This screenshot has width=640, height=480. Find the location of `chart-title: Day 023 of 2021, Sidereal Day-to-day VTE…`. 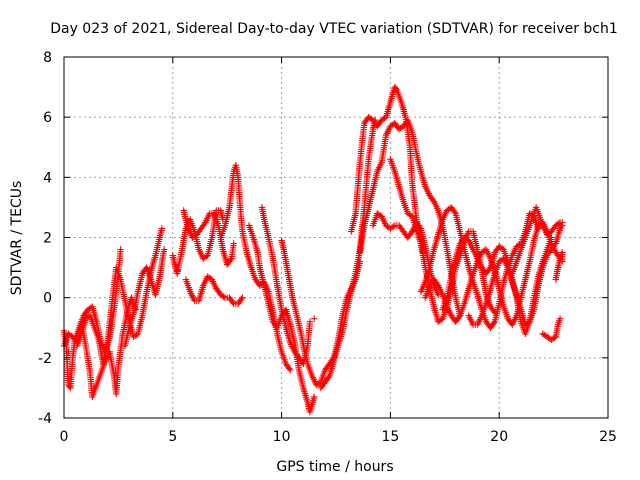

chart-title: Day 023 of 2021, Sidereal Day-to-day VTE… is located at coordinates (334, 29).